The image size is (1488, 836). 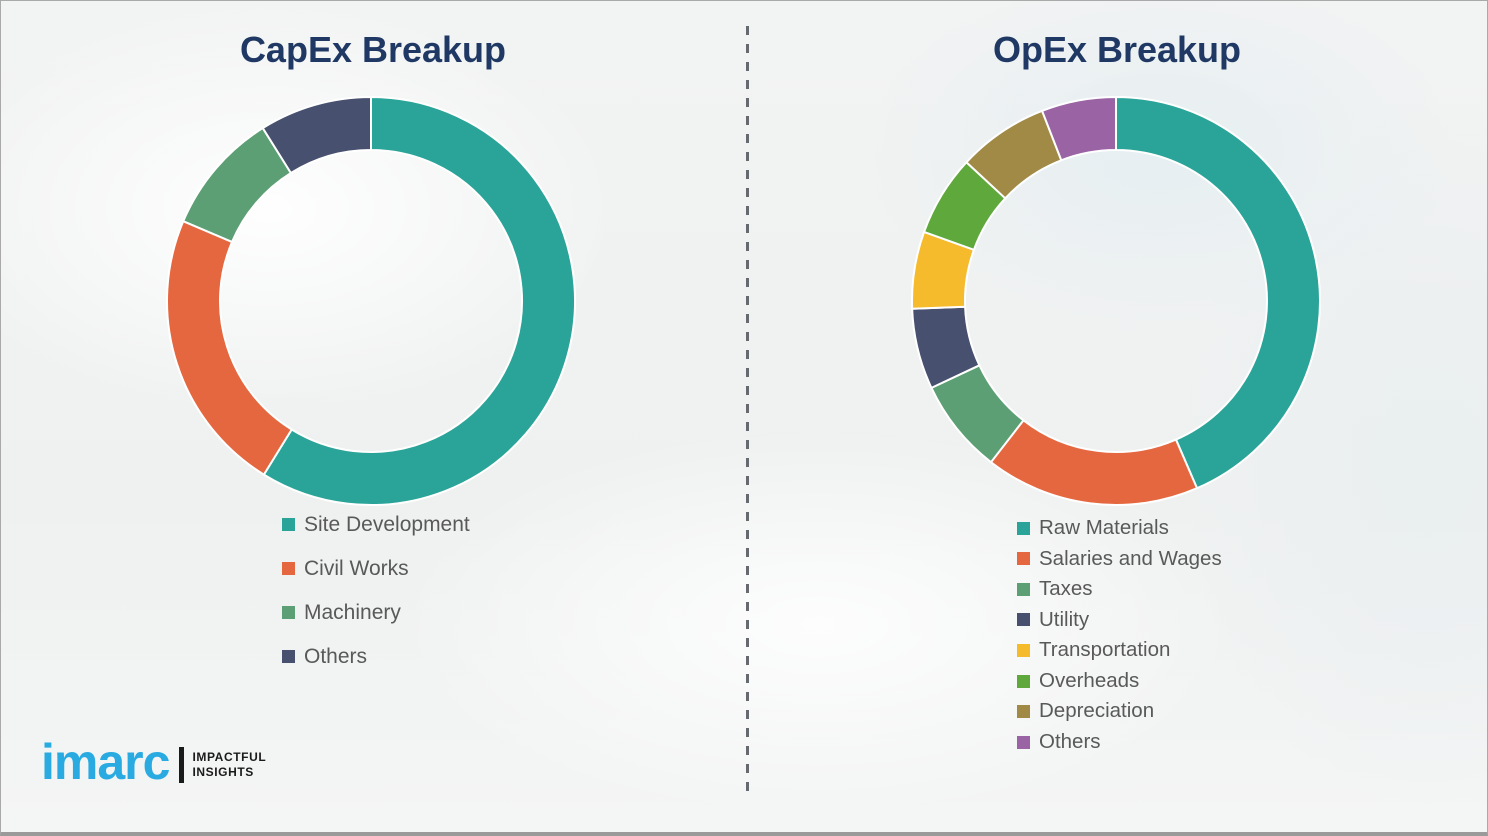 What do you see at coordinates (1119, 589) in the screenshot?
I see `legend-item-taxes: Taxes` at bounding box center [1119, 589].